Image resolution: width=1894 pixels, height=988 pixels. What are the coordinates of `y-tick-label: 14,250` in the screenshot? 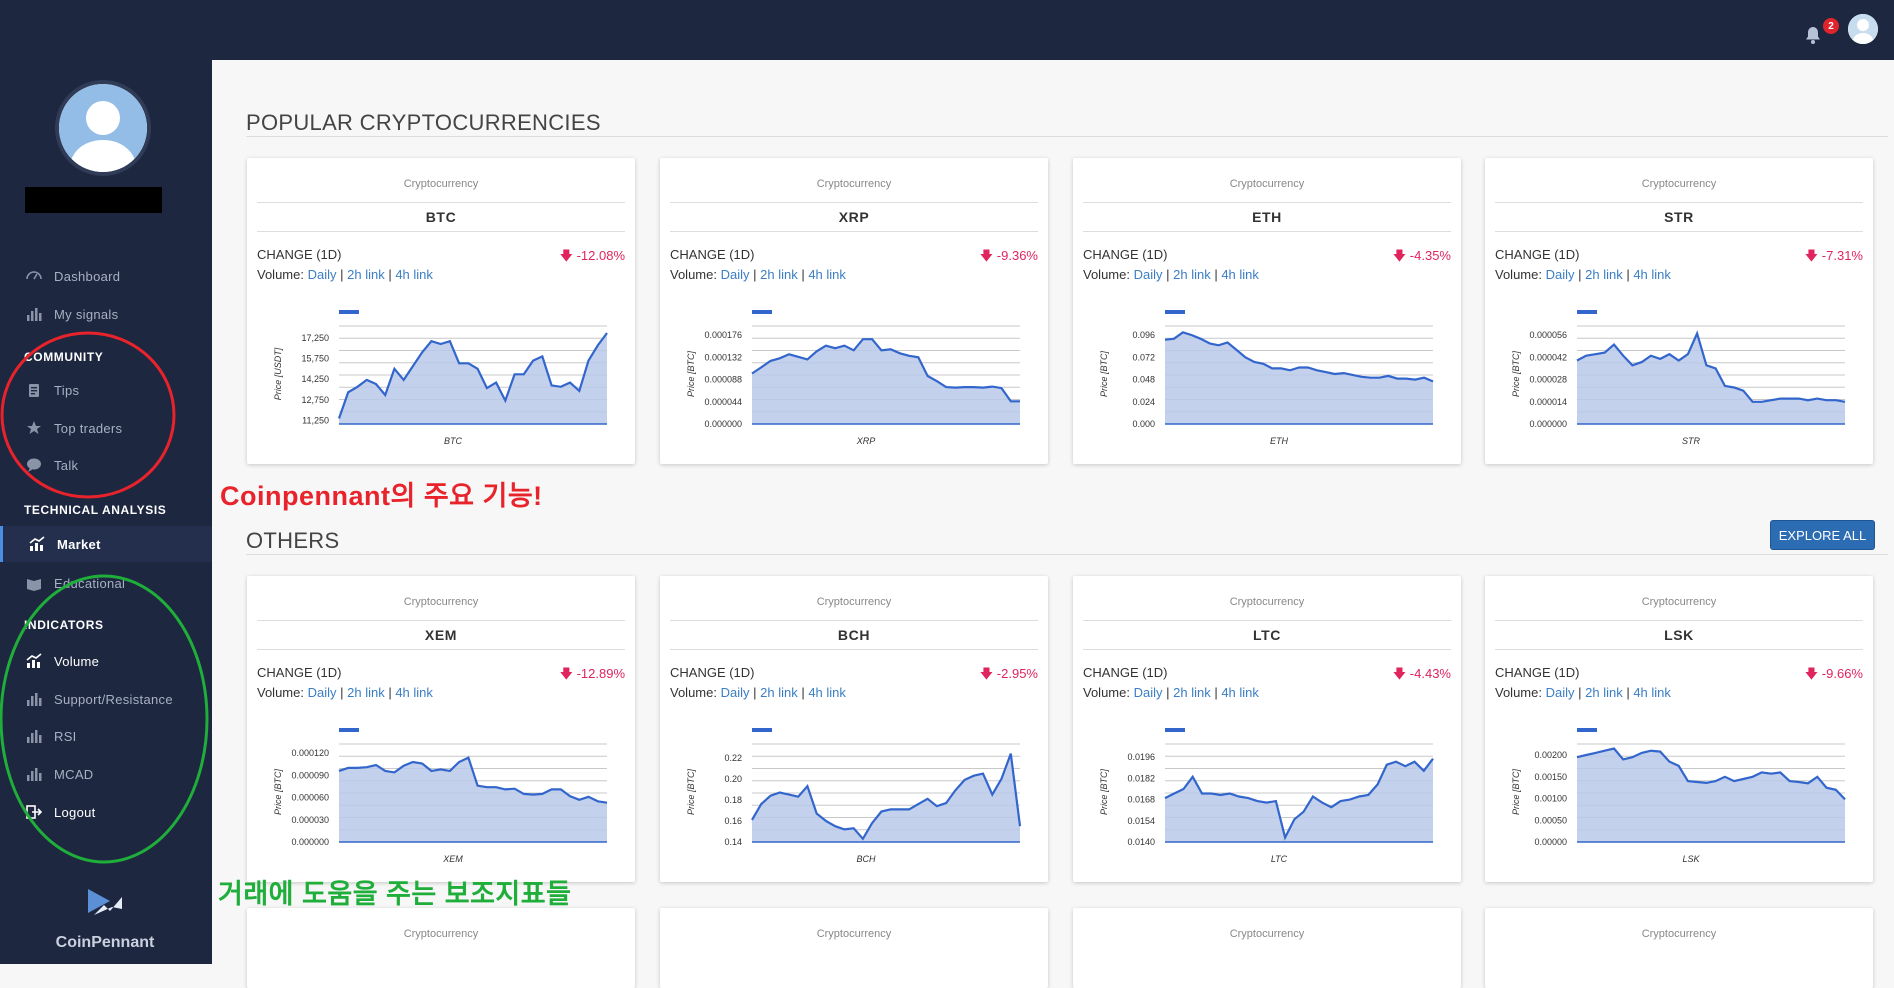 It's located at (315, 379).